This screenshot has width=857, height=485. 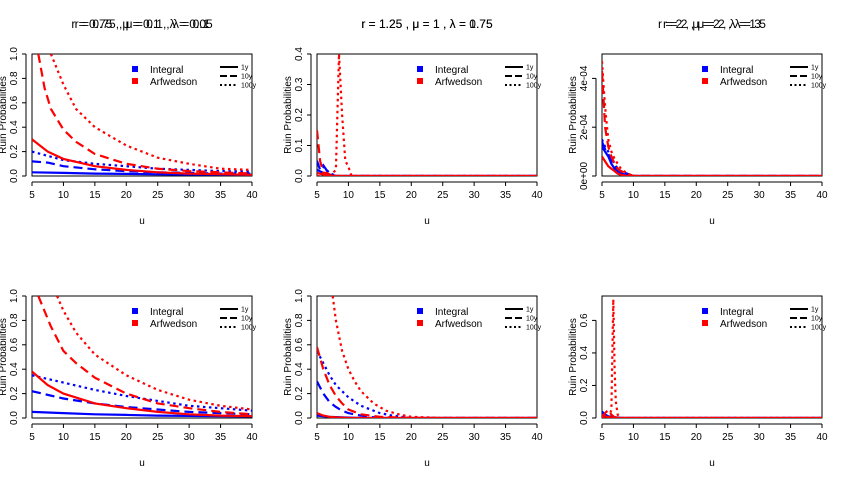 What do you see at coordinates (299, 145) in the screenshot?
I see `y-tick-label: 0.1` at bounding box center [299, 145].